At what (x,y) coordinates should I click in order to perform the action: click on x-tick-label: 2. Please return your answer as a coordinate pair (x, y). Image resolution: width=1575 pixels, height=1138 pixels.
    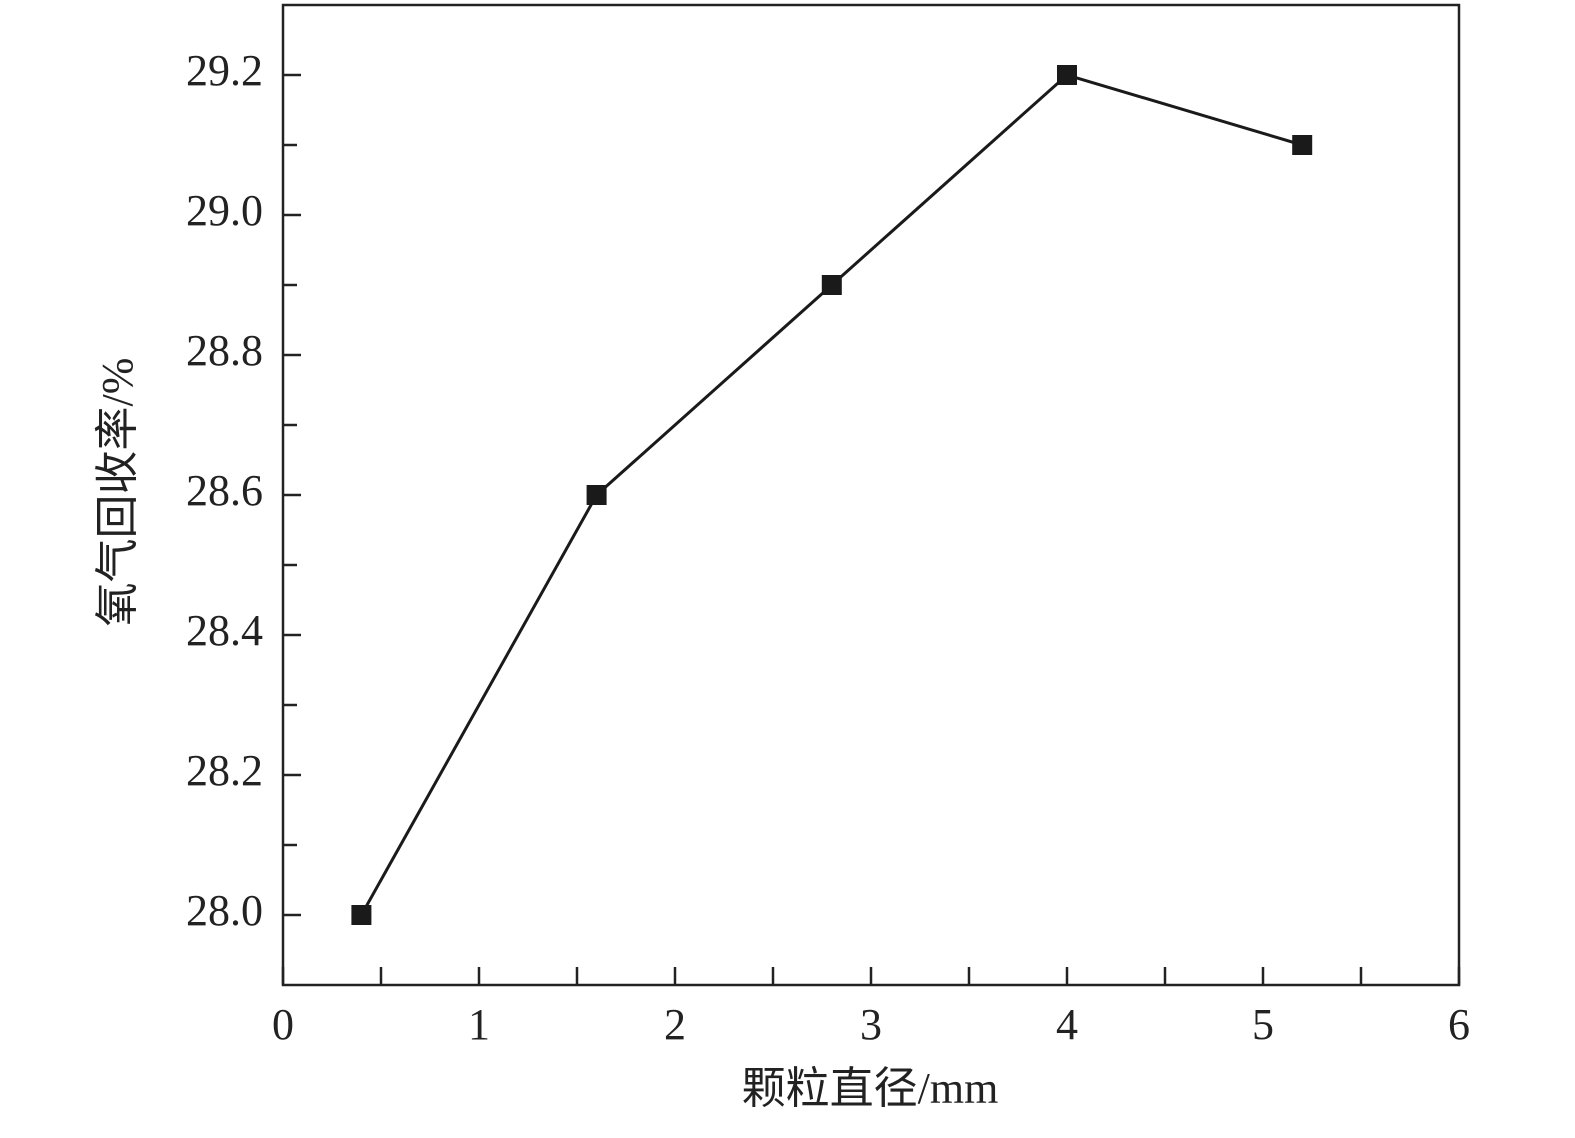
    Looking at the image, I should click on (675, 1024).